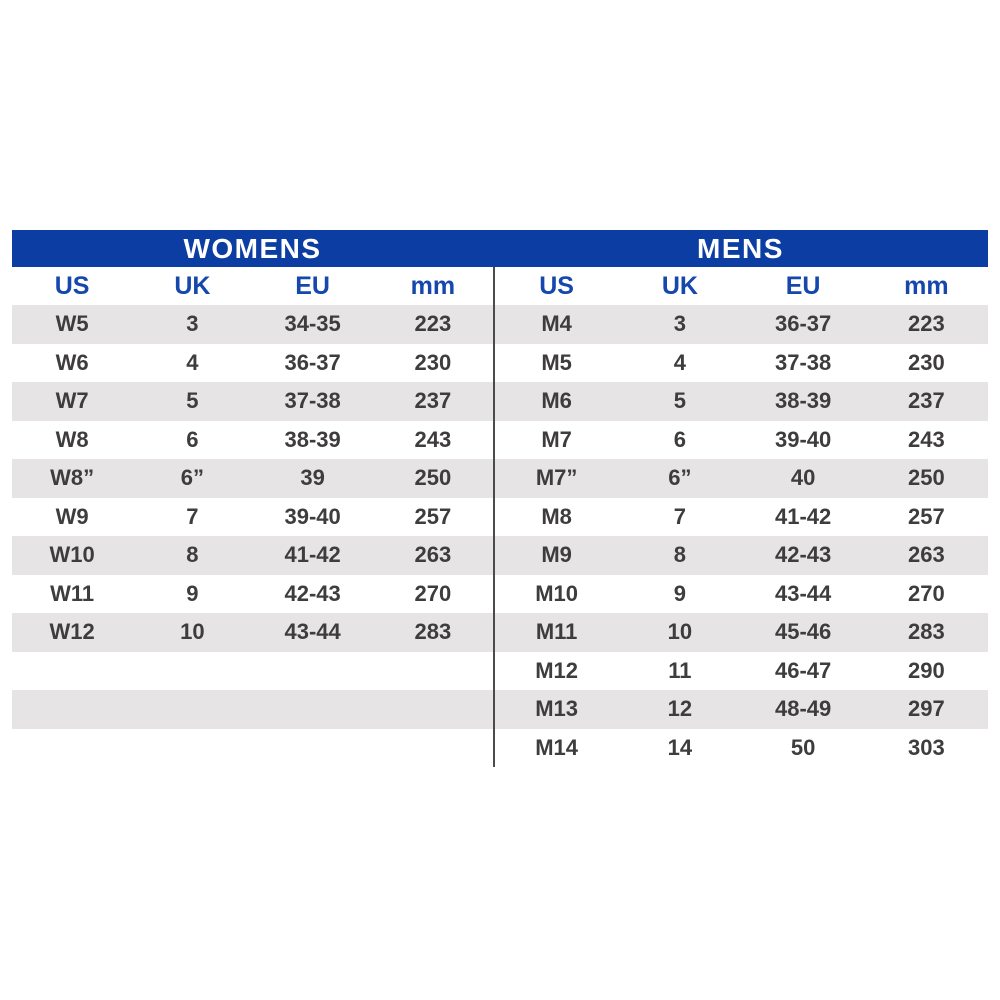 This screenshot has width=1000, height=1000. What do you see at coordinates (72, 593) in the screenshot?
I see `table-cell: W11` at bounding box center [72, 593].